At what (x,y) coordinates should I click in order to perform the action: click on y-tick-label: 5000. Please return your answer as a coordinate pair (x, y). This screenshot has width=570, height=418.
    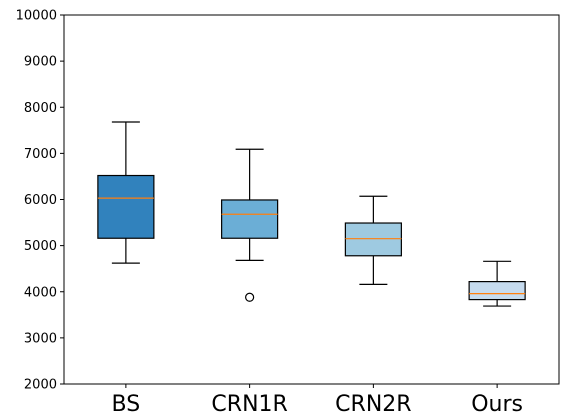
    Looking at the image, I should click on (40, 246).